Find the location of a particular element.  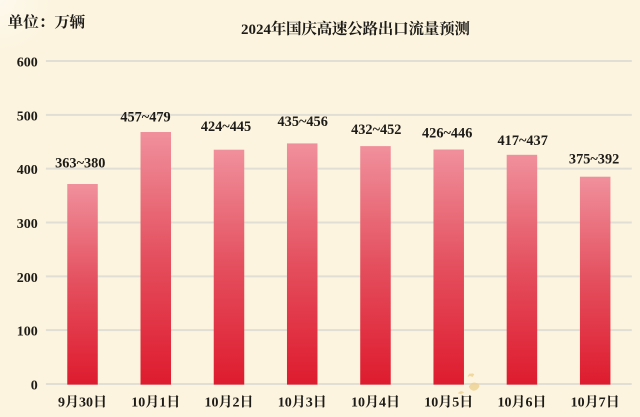

svg-text: 1 is located at coordinates (162, 402).